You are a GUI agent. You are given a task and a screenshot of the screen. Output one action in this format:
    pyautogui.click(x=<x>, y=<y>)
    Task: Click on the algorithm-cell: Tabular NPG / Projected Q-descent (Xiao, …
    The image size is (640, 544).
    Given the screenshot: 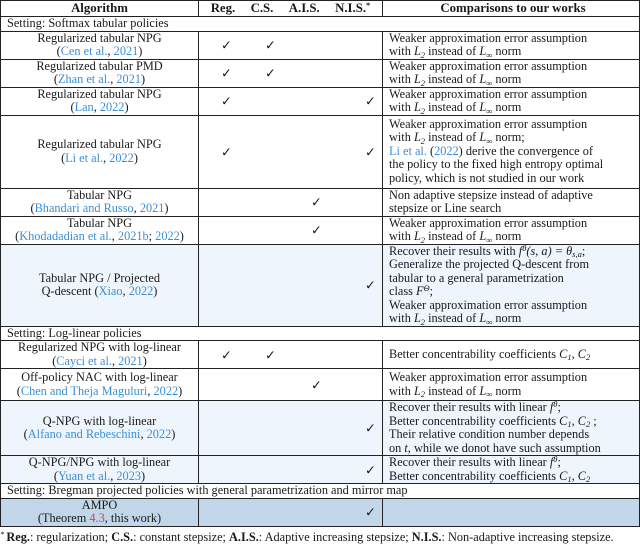 What is the action you would take?
    pyautogui.click(x=99, y=285)
    